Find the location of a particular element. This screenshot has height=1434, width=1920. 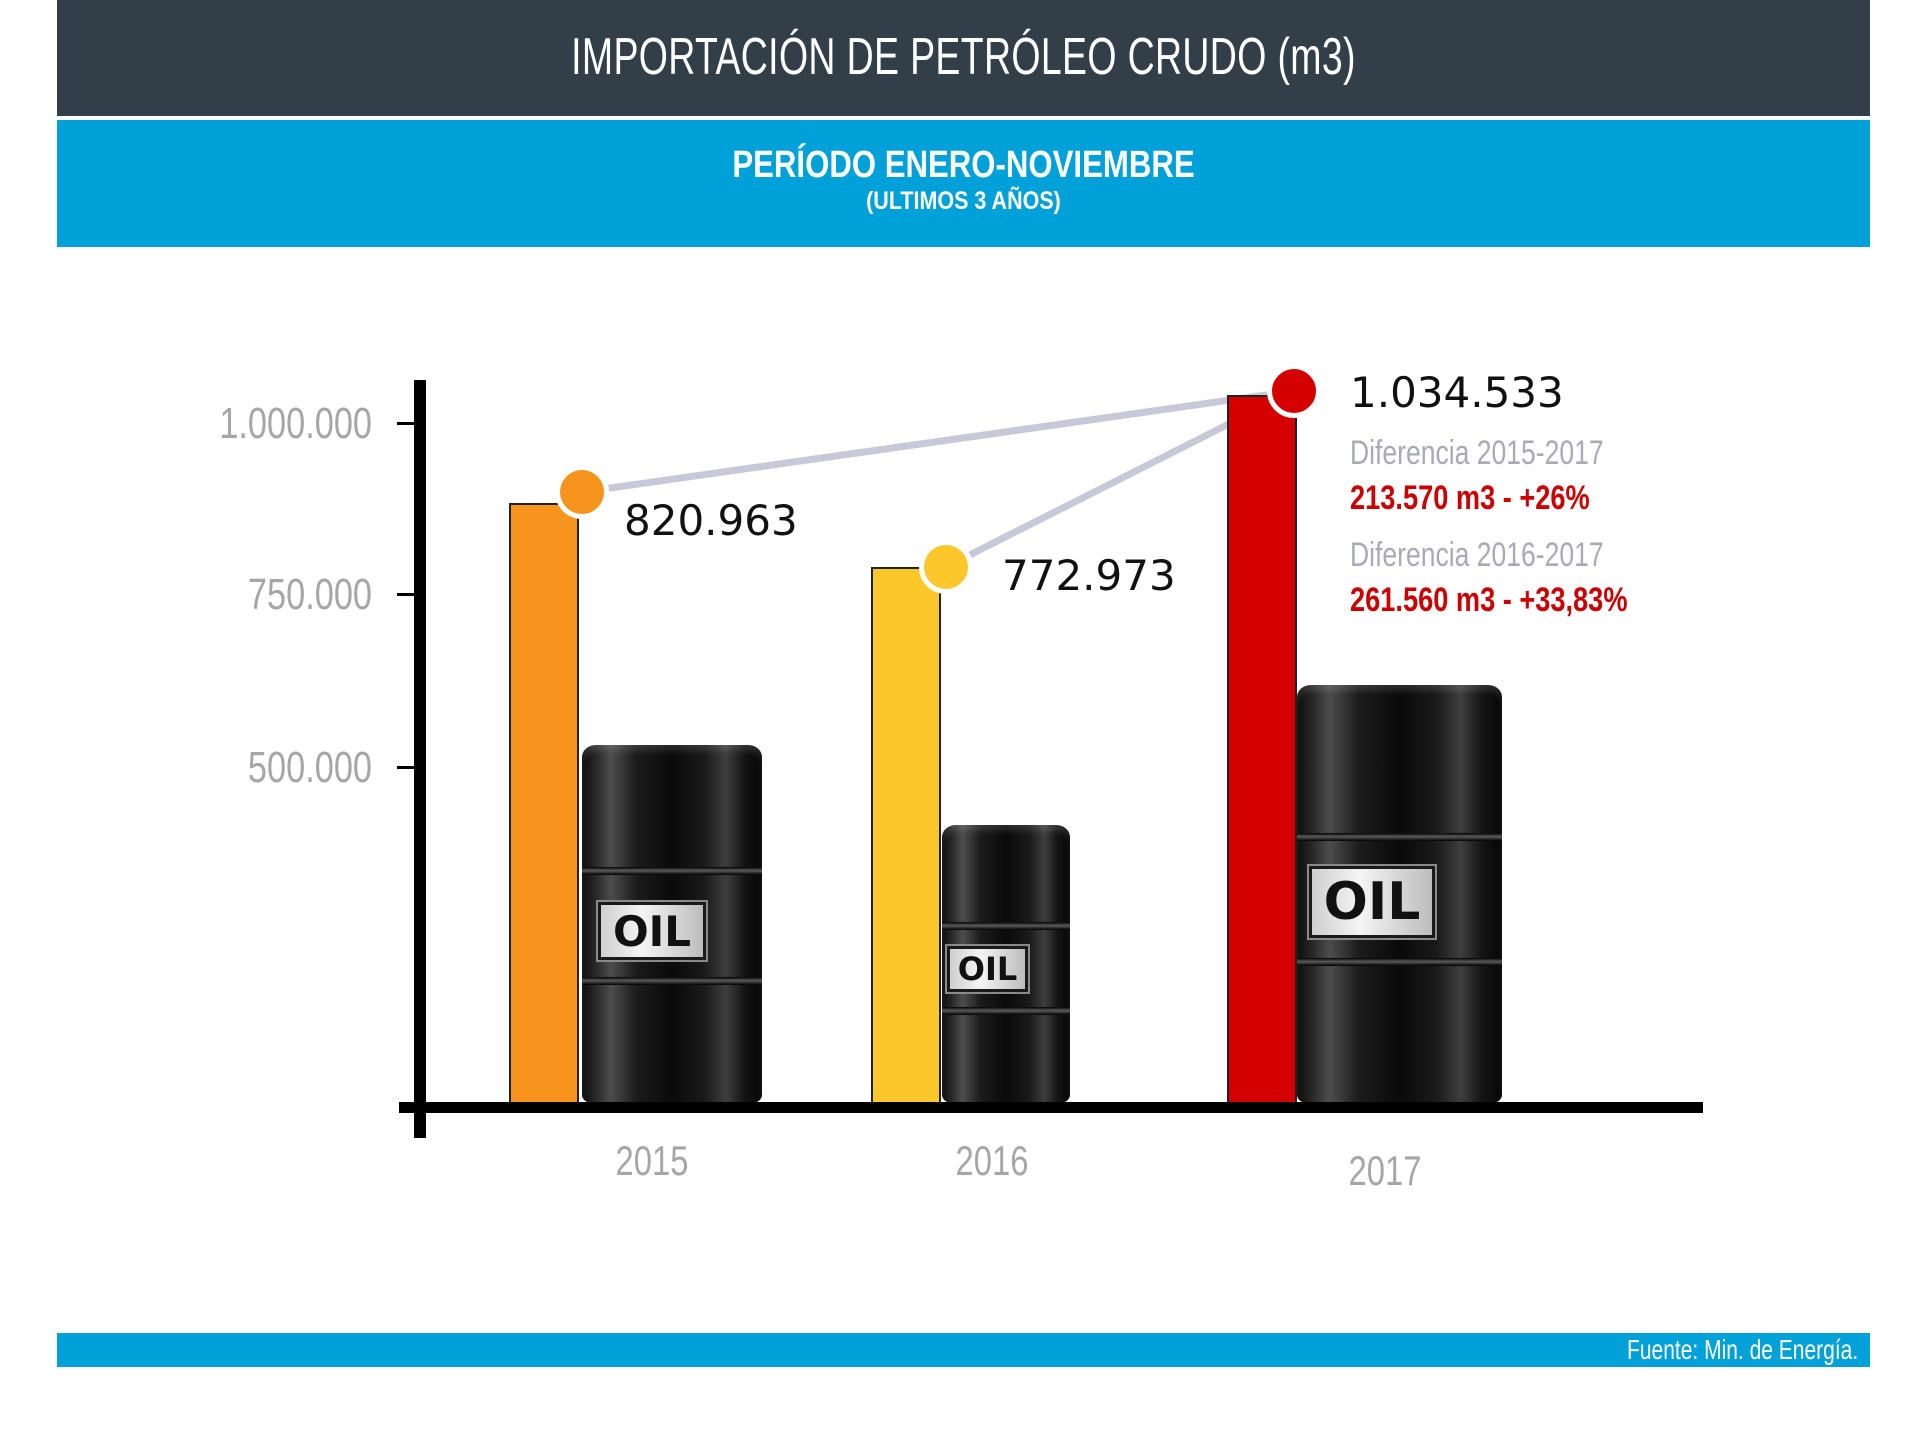

y-tick-label: 500.000 is located at coordinates (309, 767).